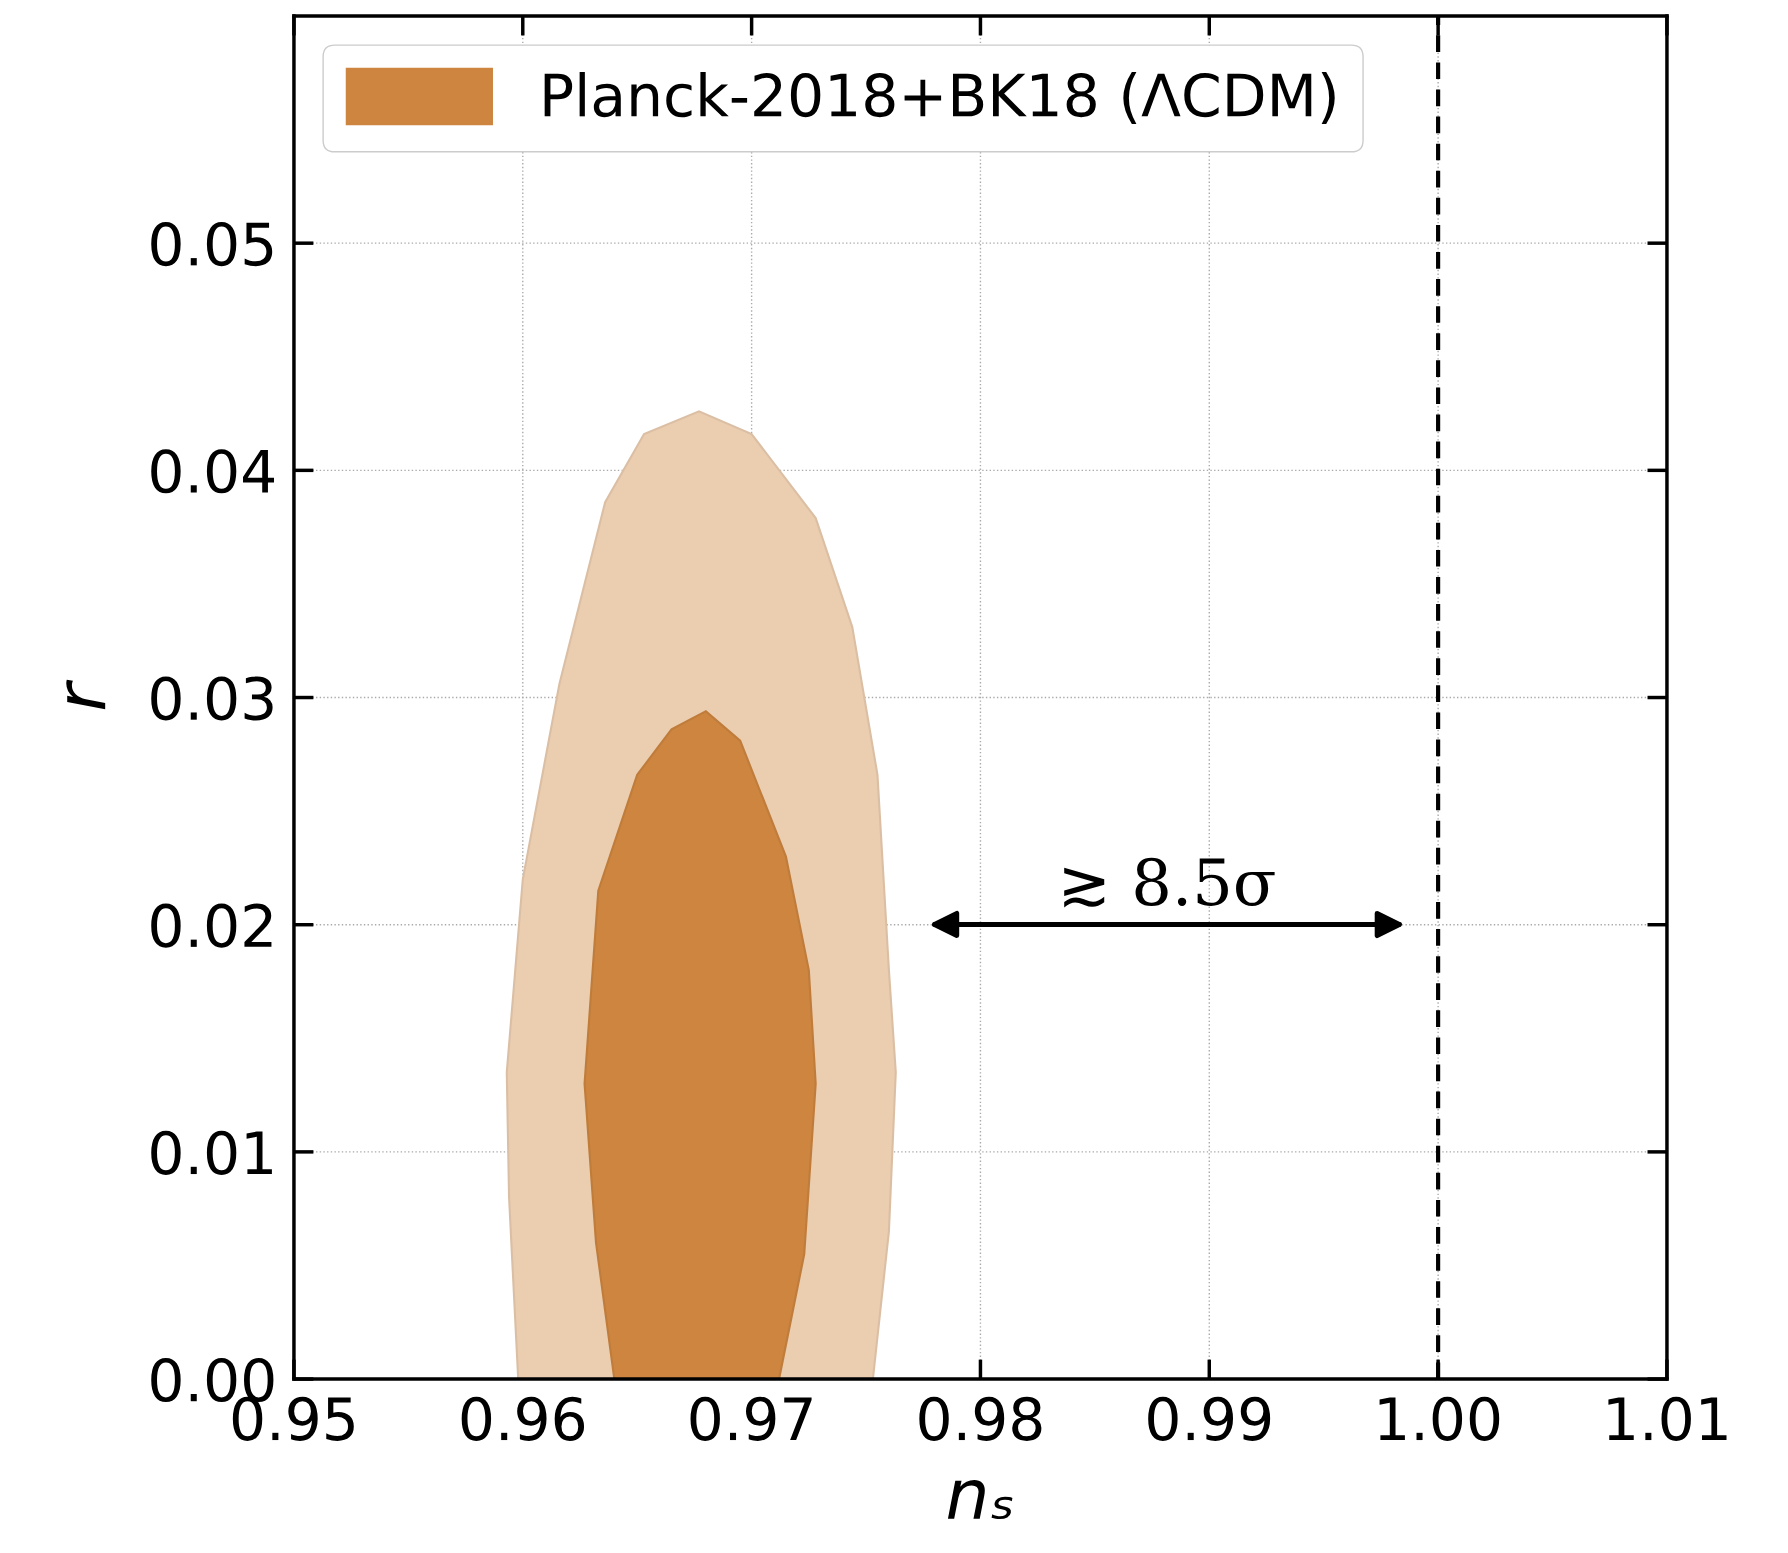 This screenshot has height=1553, width=1788. I want to click on x-tick-label: 0.99, so click(1209, 1418).